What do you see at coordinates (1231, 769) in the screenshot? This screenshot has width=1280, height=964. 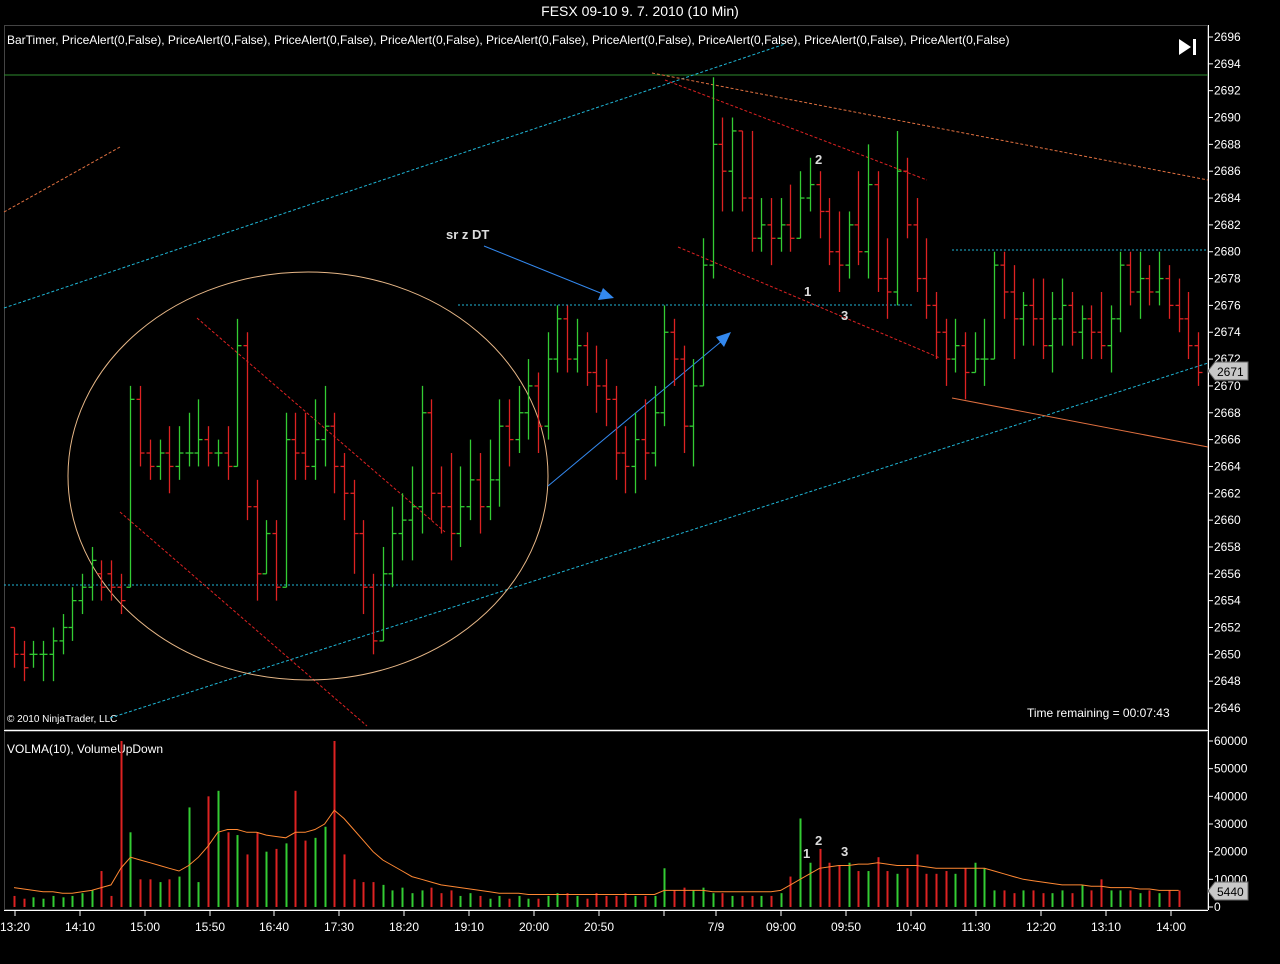 I see `volume-tick-label: 50000` at bounding box center [1231, 769].